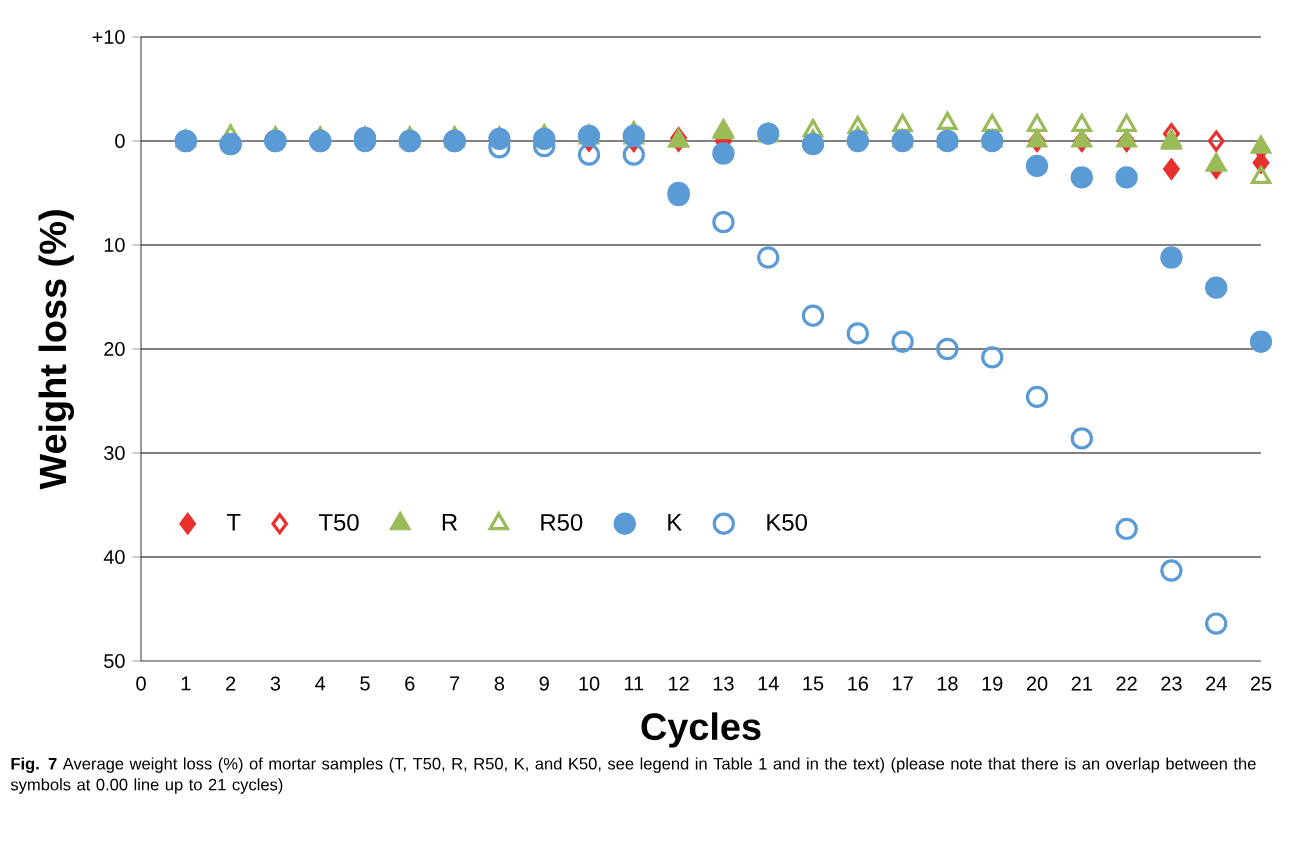 This screenshot has width=1293, height=841. I want to click on legend-label: T, so click(233, 522).